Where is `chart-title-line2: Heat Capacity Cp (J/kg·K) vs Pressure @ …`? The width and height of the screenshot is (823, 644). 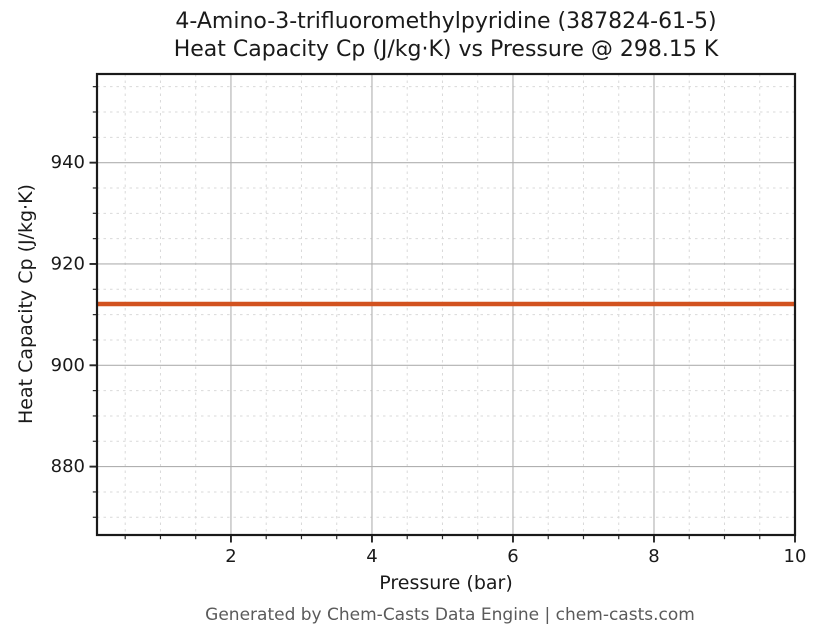 chart-title-line2: Heat Capacity Cp (J/kg·K) vs Pressure @ … is located at coordinates (446, 49).